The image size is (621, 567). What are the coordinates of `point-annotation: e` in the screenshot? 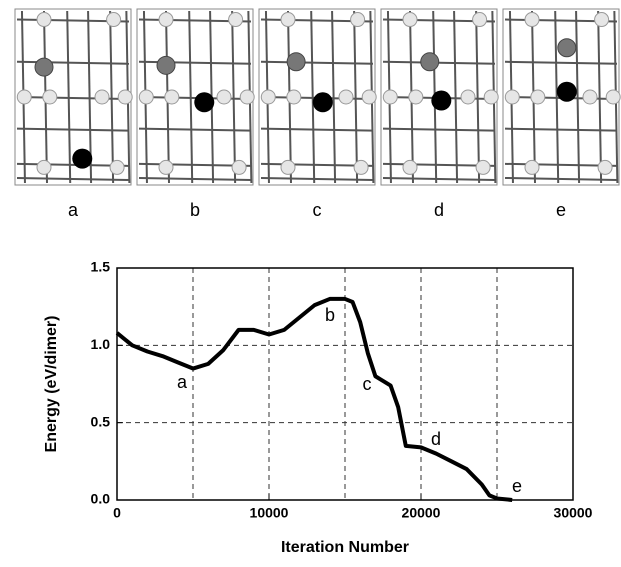 It's located at (517, 486).